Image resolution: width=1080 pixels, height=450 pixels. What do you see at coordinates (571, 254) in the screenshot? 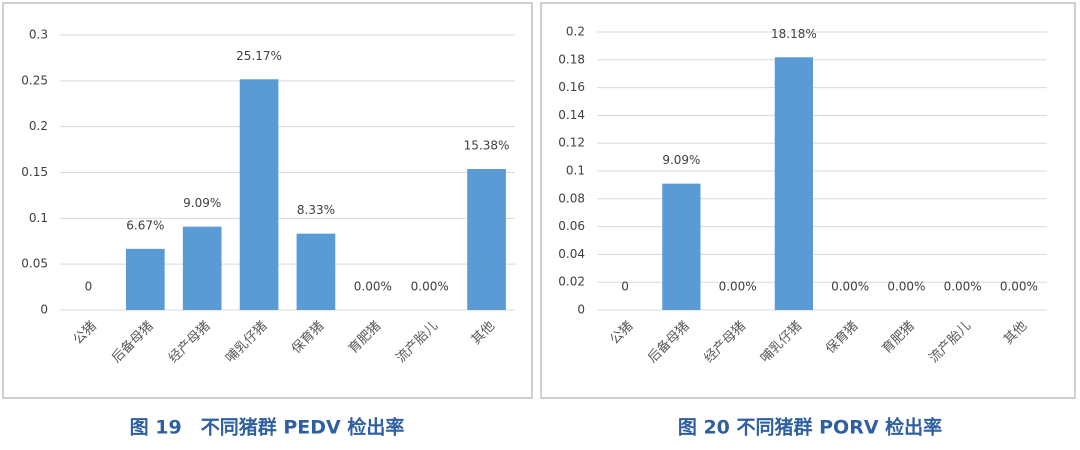
I see `y-tick-label: 0.04` at bounding box center [571, 254].